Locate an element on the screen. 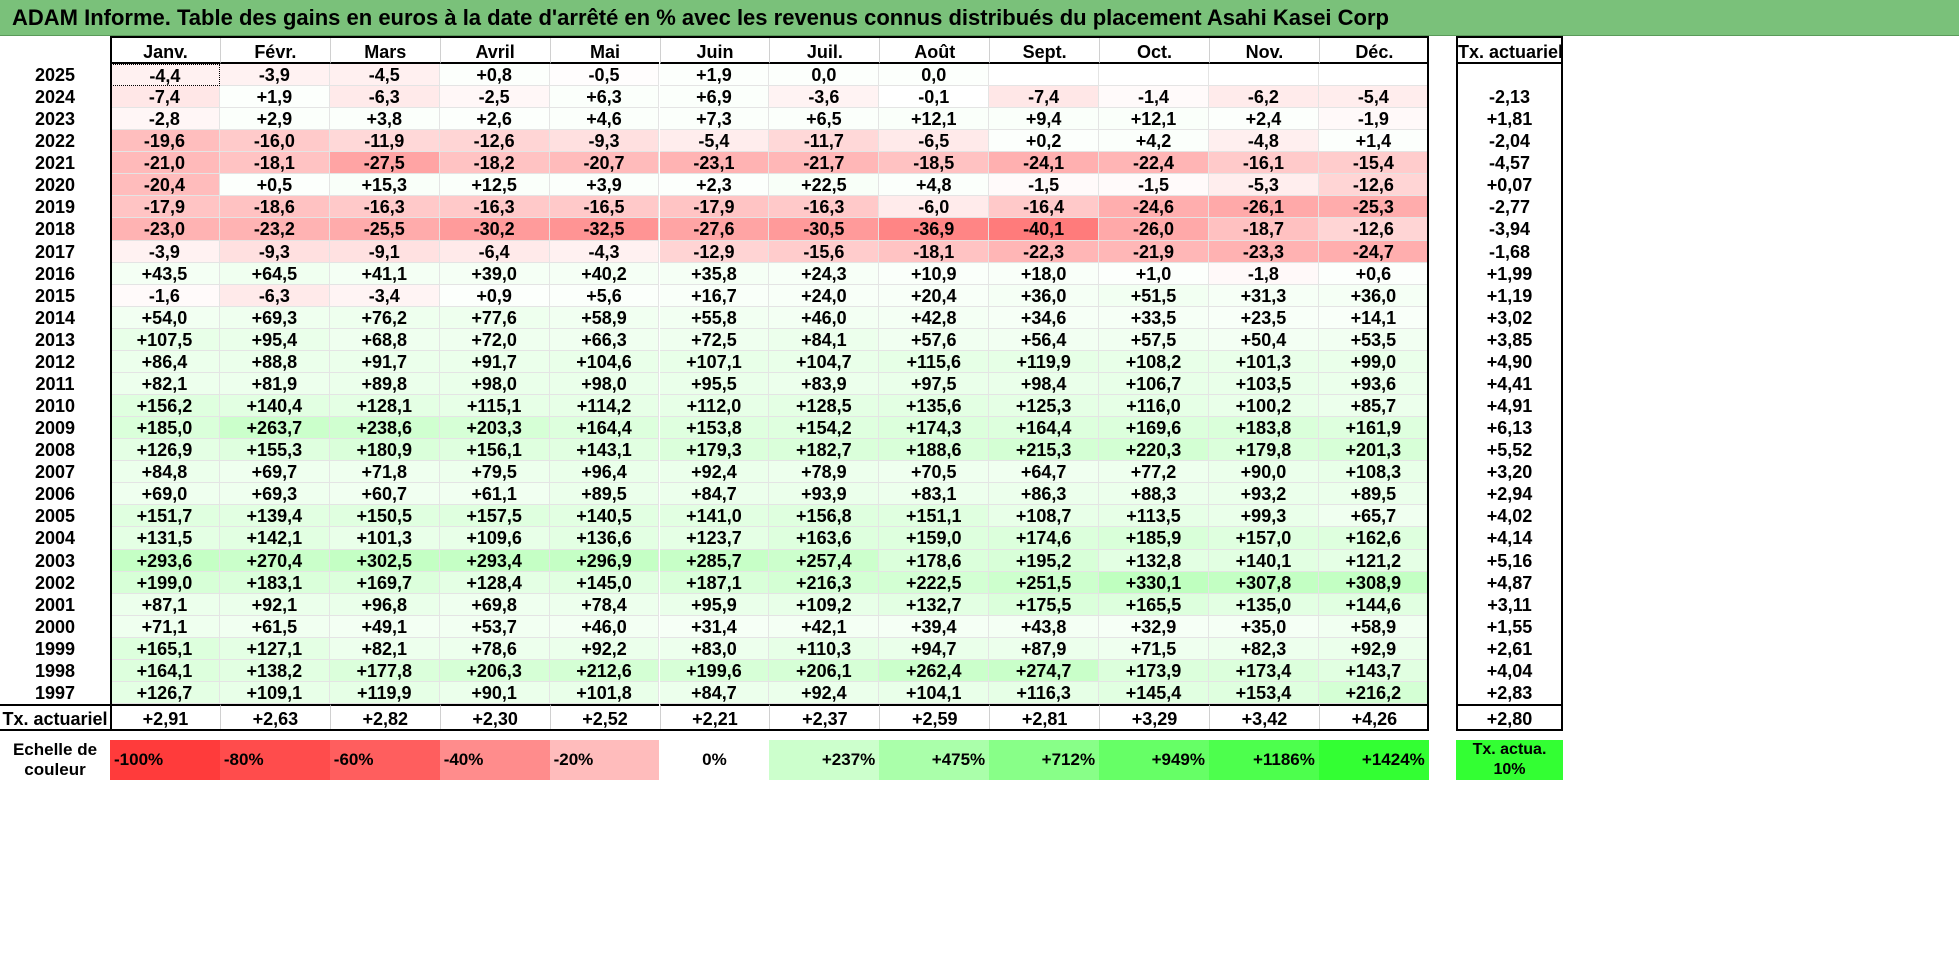 This screenshot has height=978, width=1959. heatmap-cell: +95,4 is located at coordinates (274, 339).